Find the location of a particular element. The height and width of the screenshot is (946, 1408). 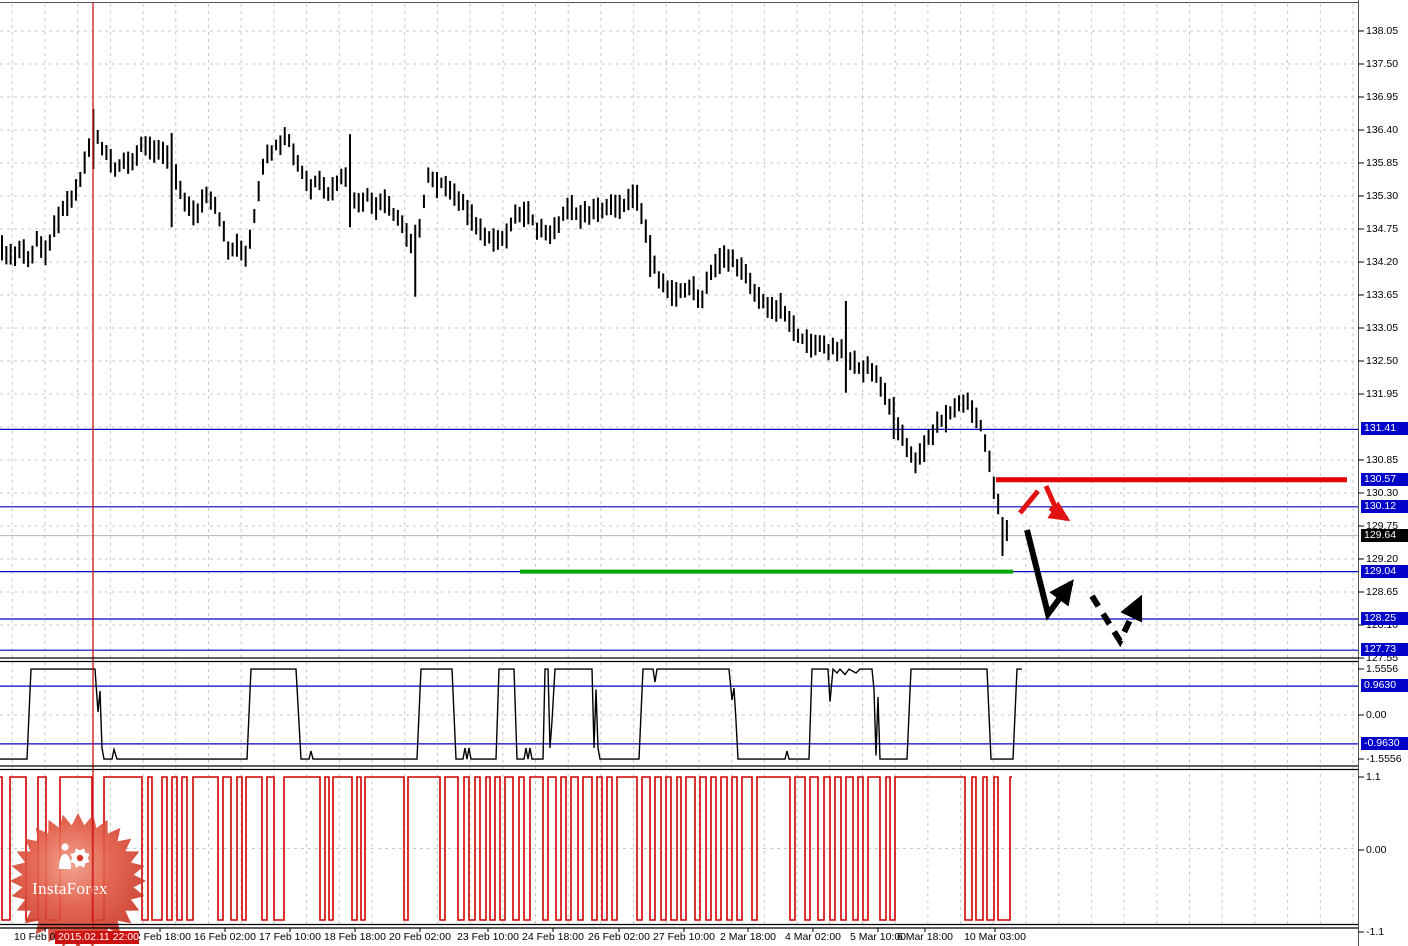

gear-hole is located at coordinates (80, 858).